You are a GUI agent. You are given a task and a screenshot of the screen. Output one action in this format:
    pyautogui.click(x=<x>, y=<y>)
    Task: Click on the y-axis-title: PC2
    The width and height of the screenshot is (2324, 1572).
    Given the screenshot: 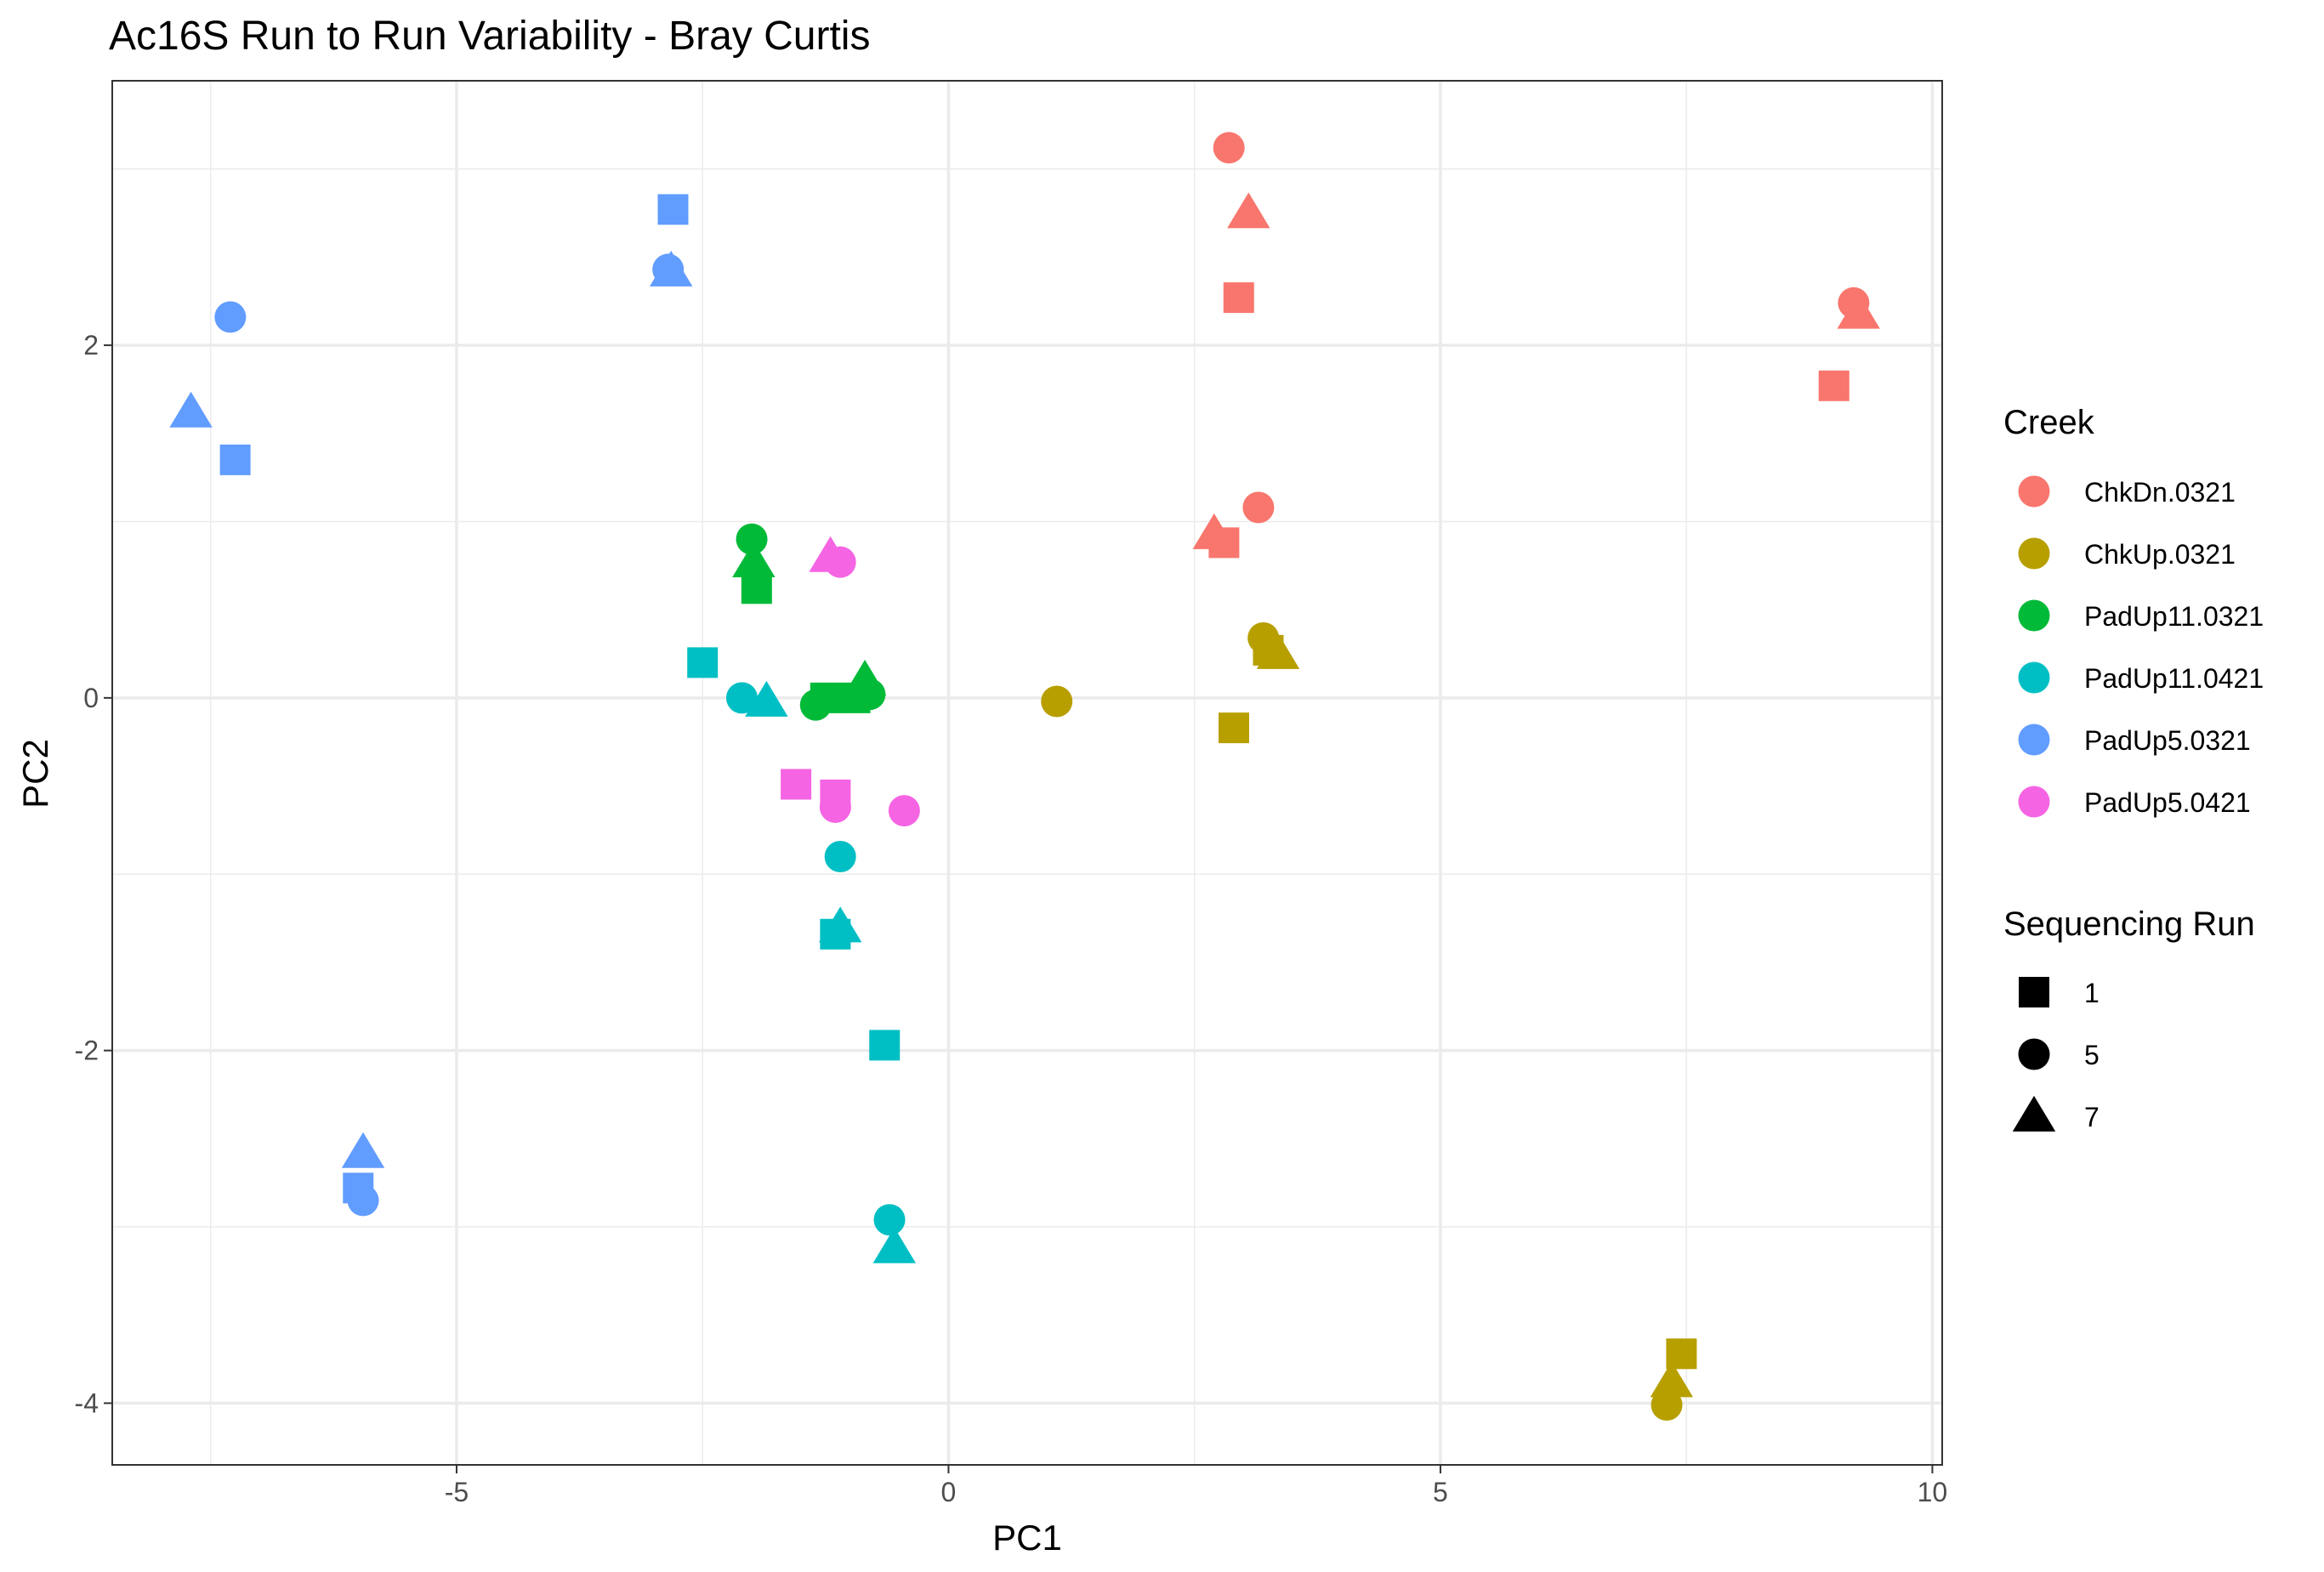 What is the action you would take?
    pyautogui.click(x=35, y=774)
    